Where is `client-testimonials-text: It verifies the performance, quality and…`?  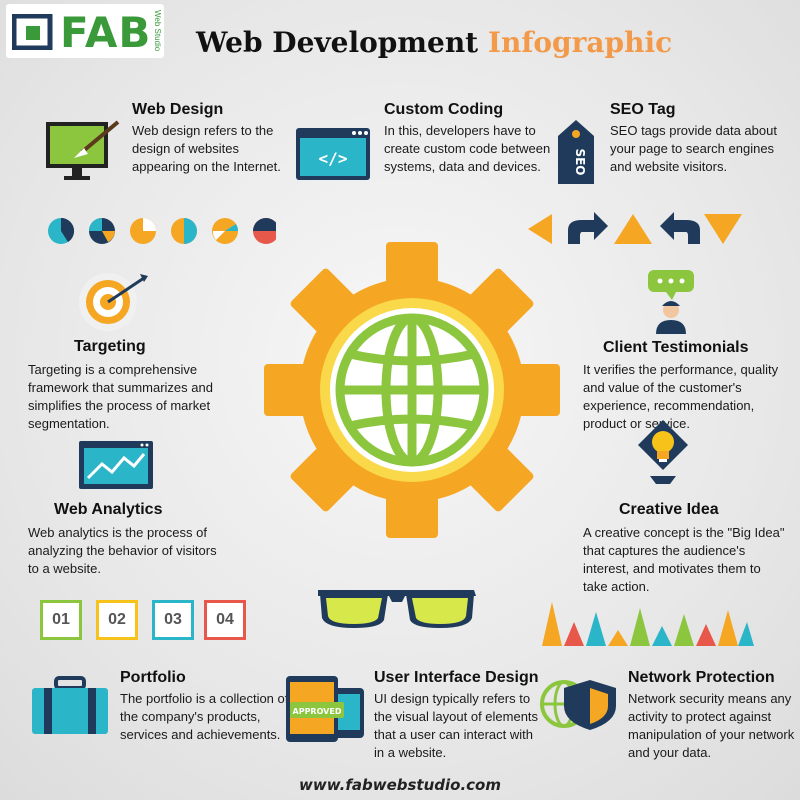 client-testimonials-text: It verifies the performance, quality and… is located at coordinates (681, 396).